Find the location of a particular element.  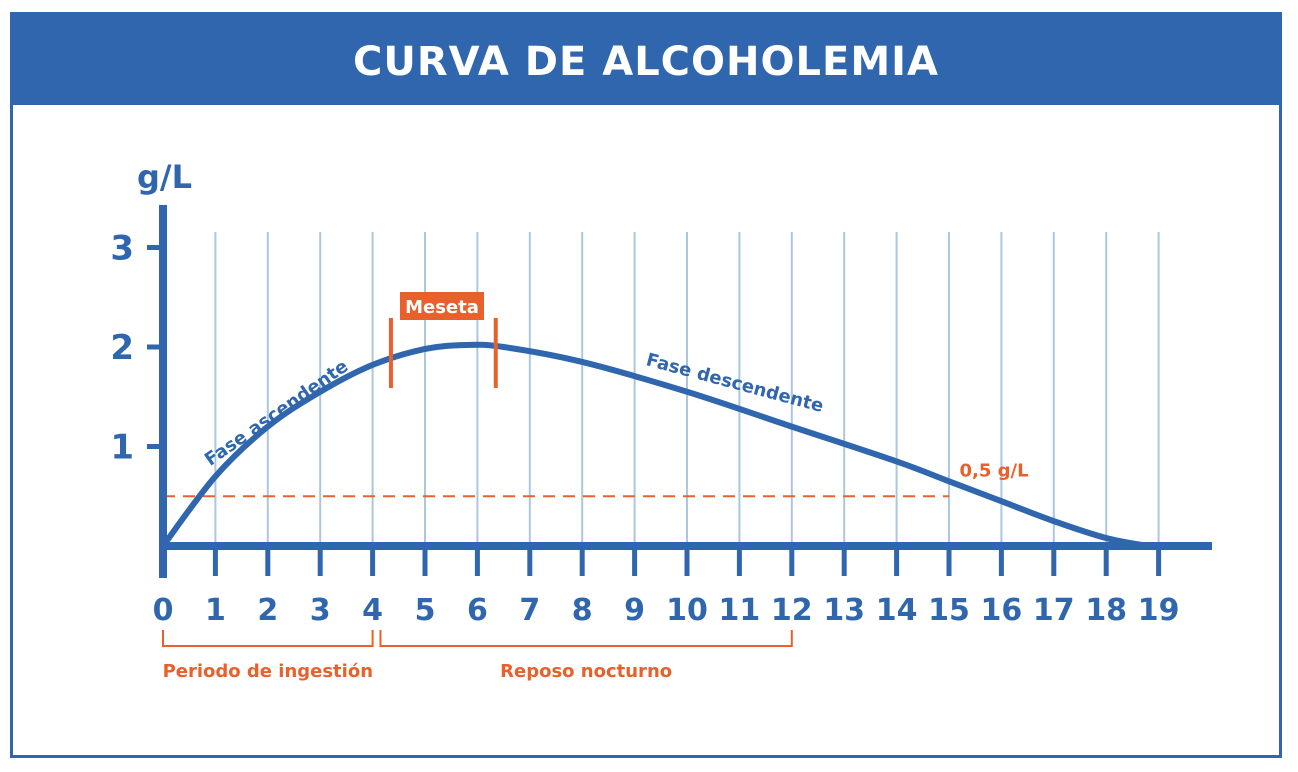

x-tick-label: 9 is located at coordinates (634, 610).